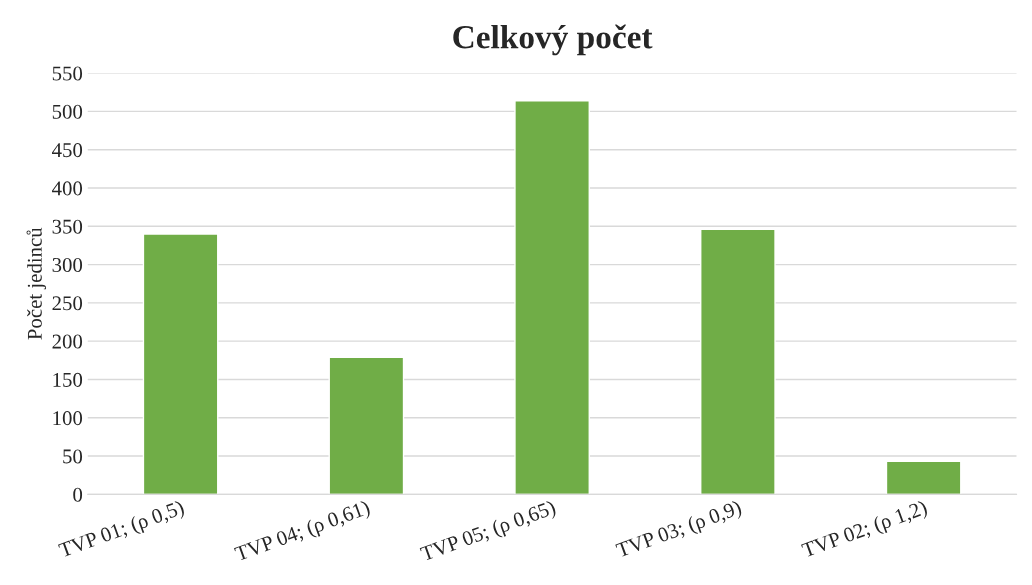  I want to click on x-tick-label: TVP 02; (ρ 1,2), so click(865, 530).